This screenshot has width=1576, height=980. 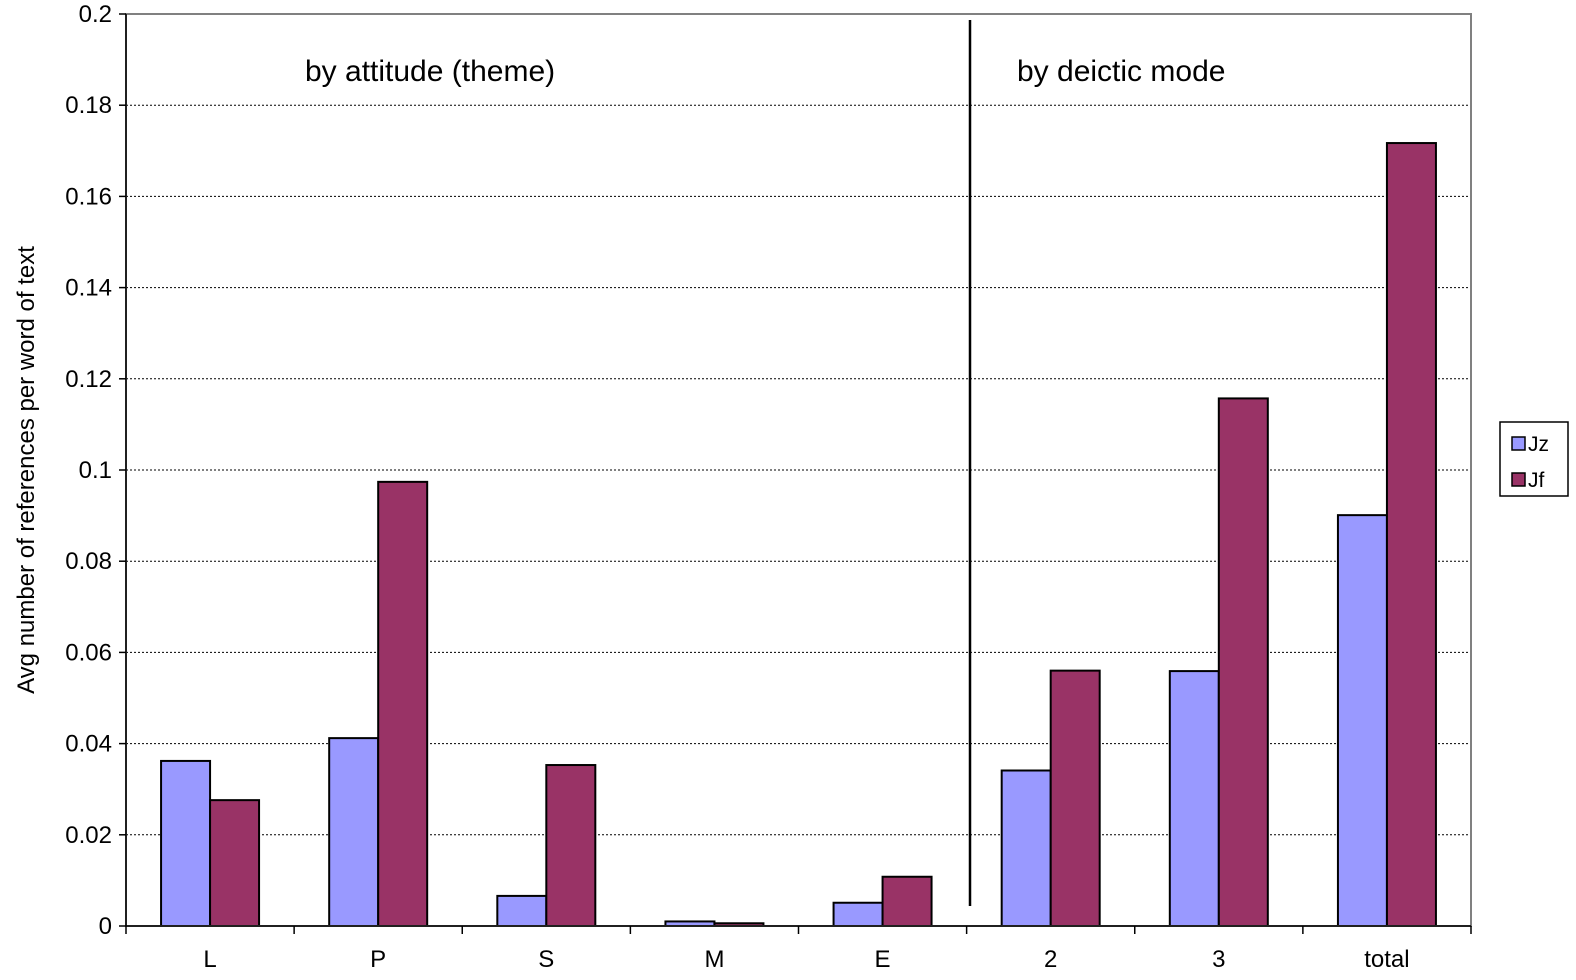 I want to click on y-tick-label: 0.14, so click(x=88, y=288).